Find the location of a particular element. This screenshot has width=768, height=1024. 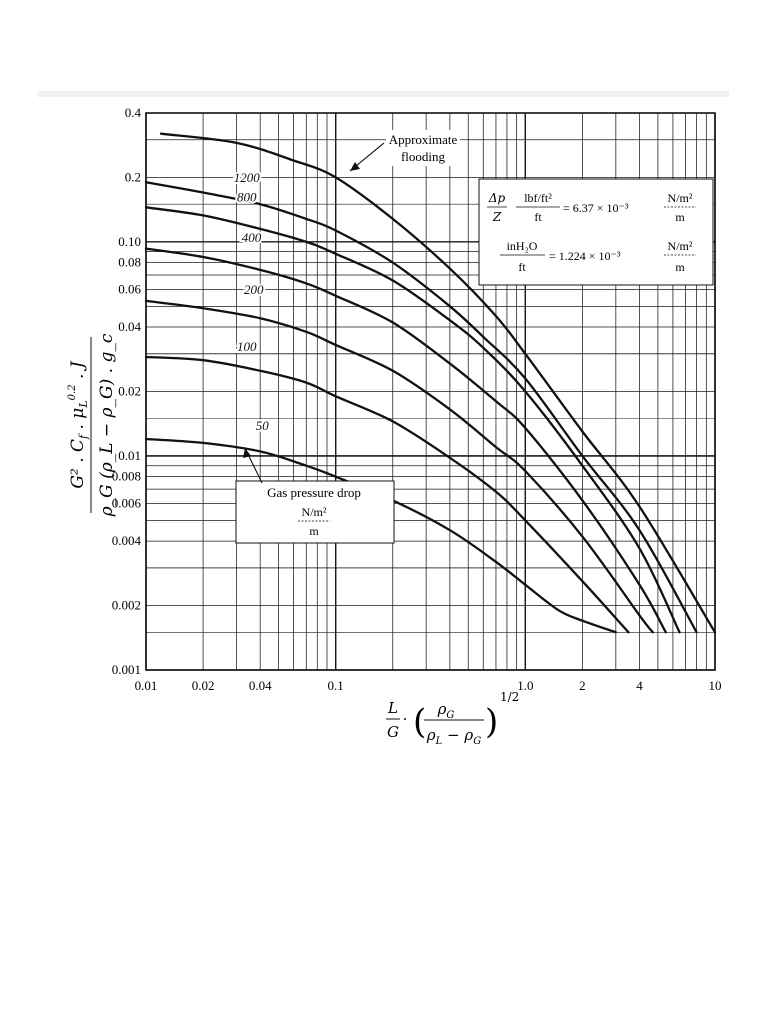

x-label-close-paren: ) is located at coordinates (491, 722).